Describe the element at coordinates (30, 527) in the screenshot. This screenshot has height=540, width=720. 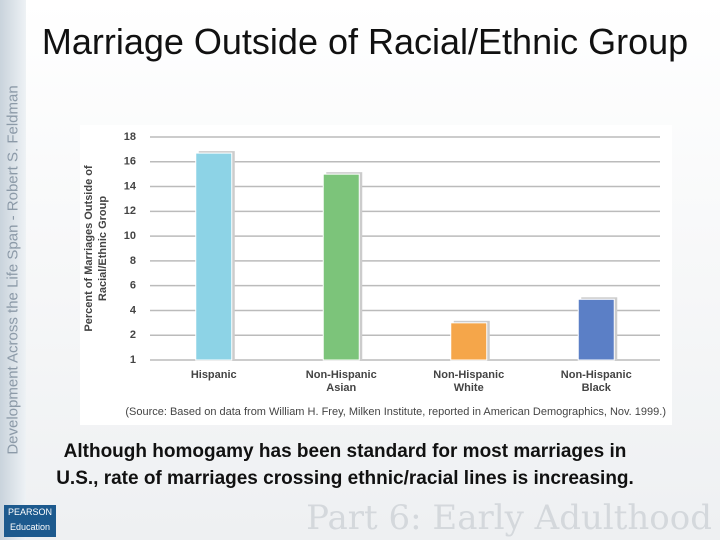
I see `logo-text: Education` at that location.